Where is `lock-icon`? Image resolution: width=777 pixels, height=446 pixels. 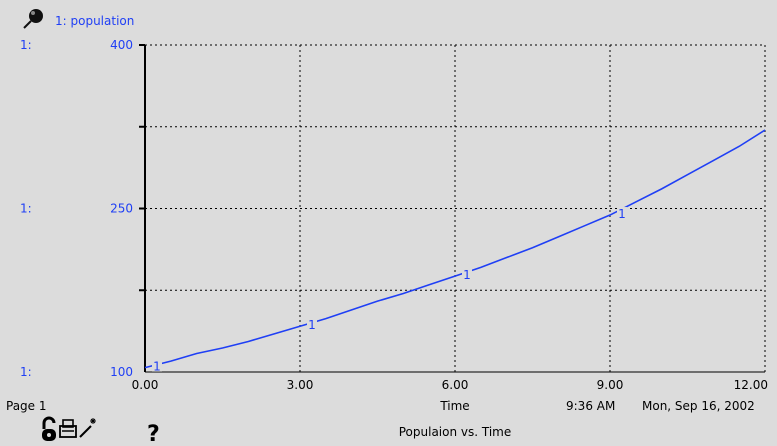
lock-icon is located at coordinates (49, 428).